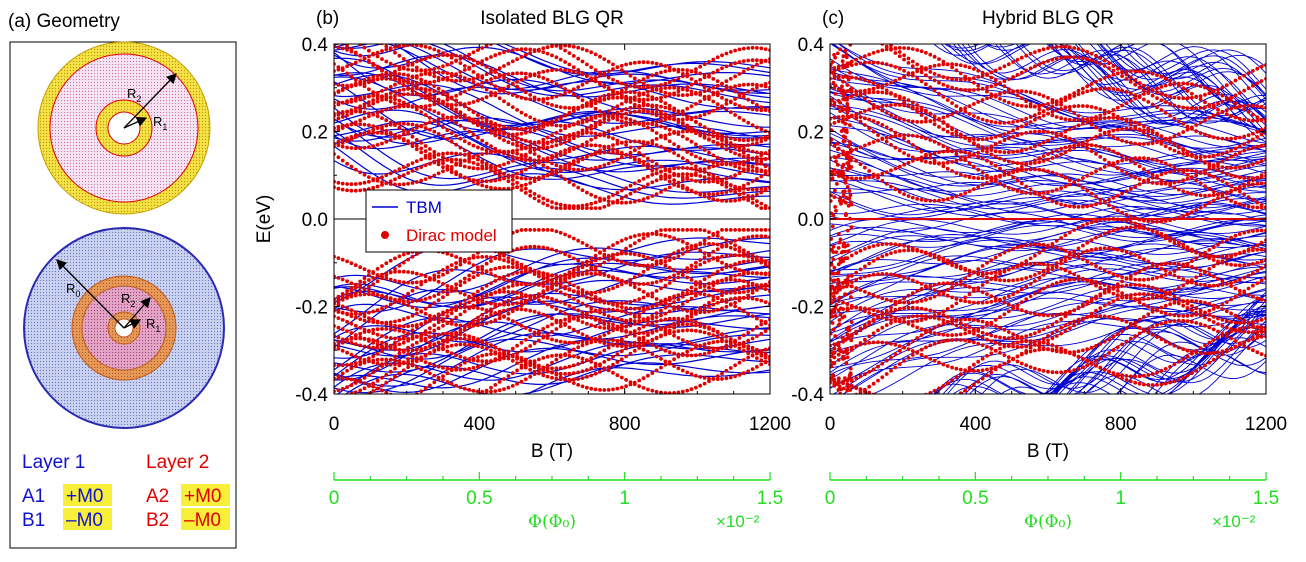  Describe the element at coordinates (738, 521) in the screenshot. I see `flux-multiplier-b: ×10⁻²` at that location.